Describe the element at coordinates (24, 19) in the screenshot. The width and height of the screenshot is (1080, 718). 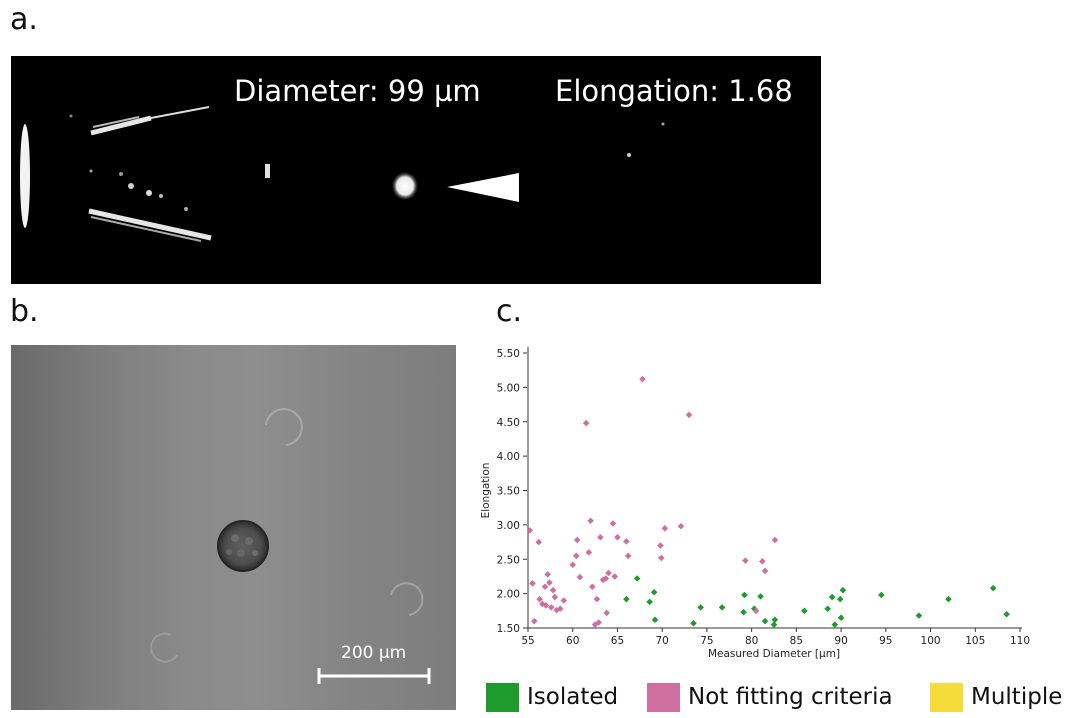
I see `panel-label-a: a.` at that location.